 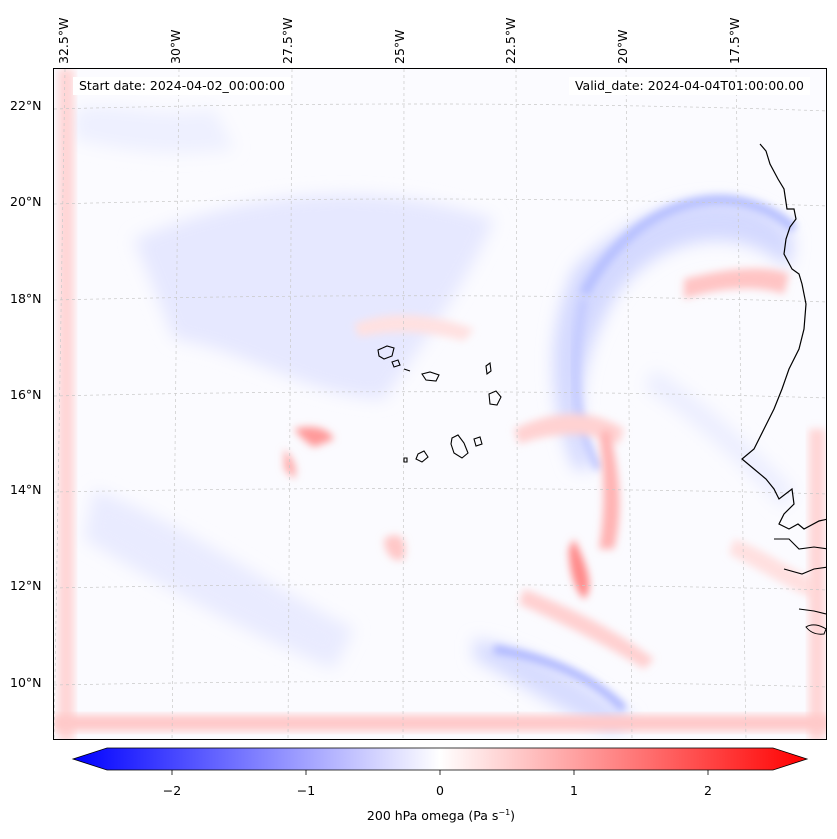 What do you see at coordinates (63, 40) in the screenshot?
I see `lon-label: 32.5°W` at bounding box center [63, 40].